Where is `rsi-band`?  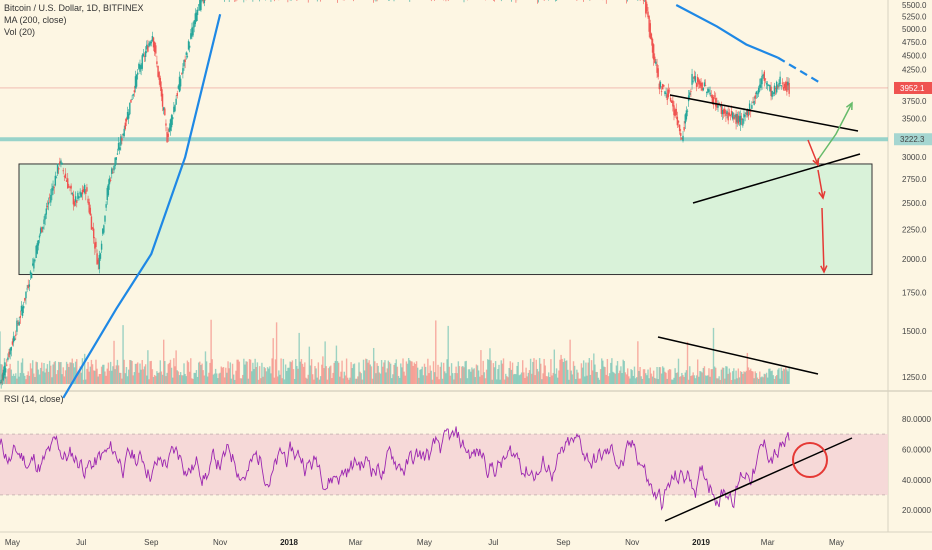
rsi-band is located at coordinates (444, 464).